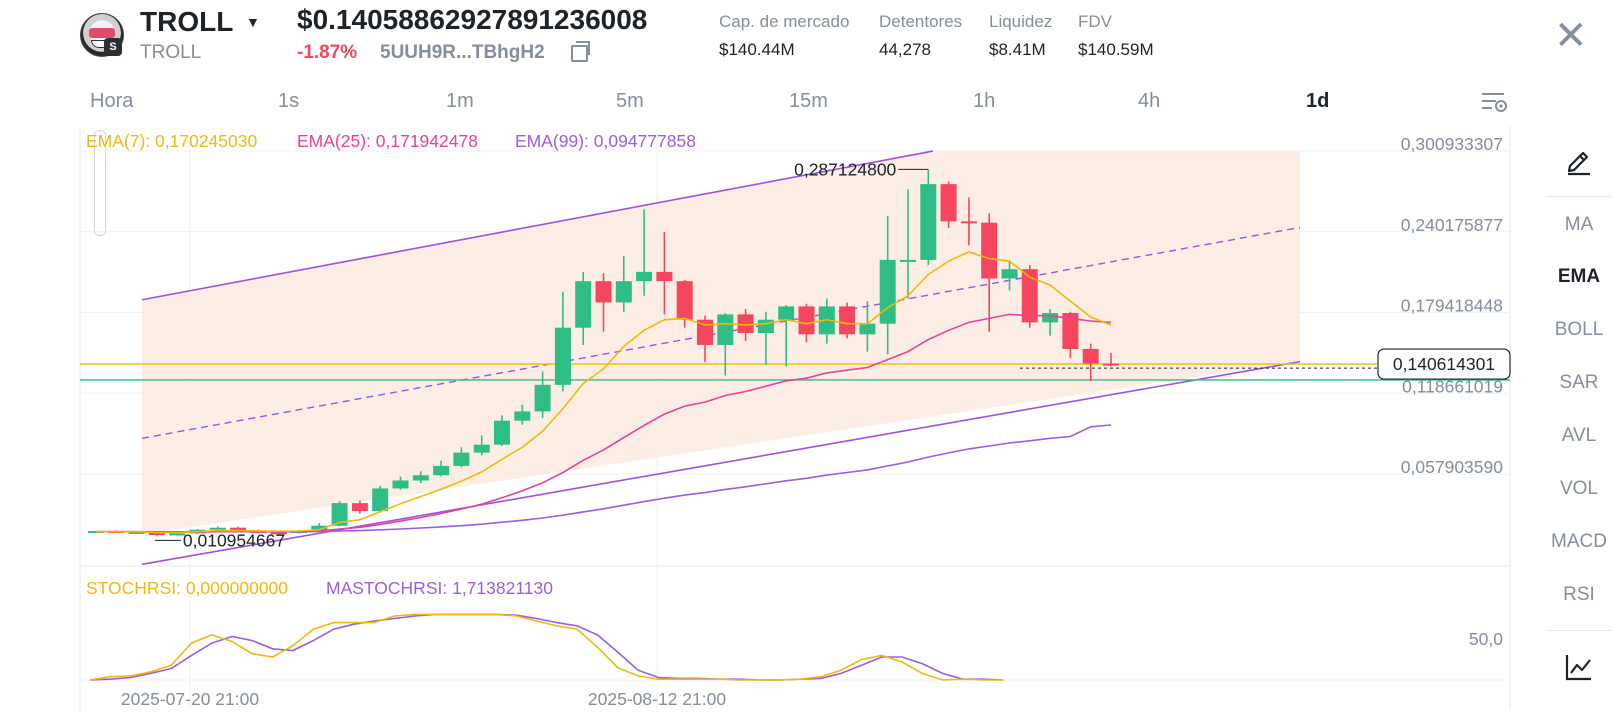 Image resolution: width=1612 pixels, height=720 pixels. Describe the element at coordinates (439, 588) in the screenshot. I see `legend-mastochrsi: MASTOCHRSI: 1,713821130` at that location.